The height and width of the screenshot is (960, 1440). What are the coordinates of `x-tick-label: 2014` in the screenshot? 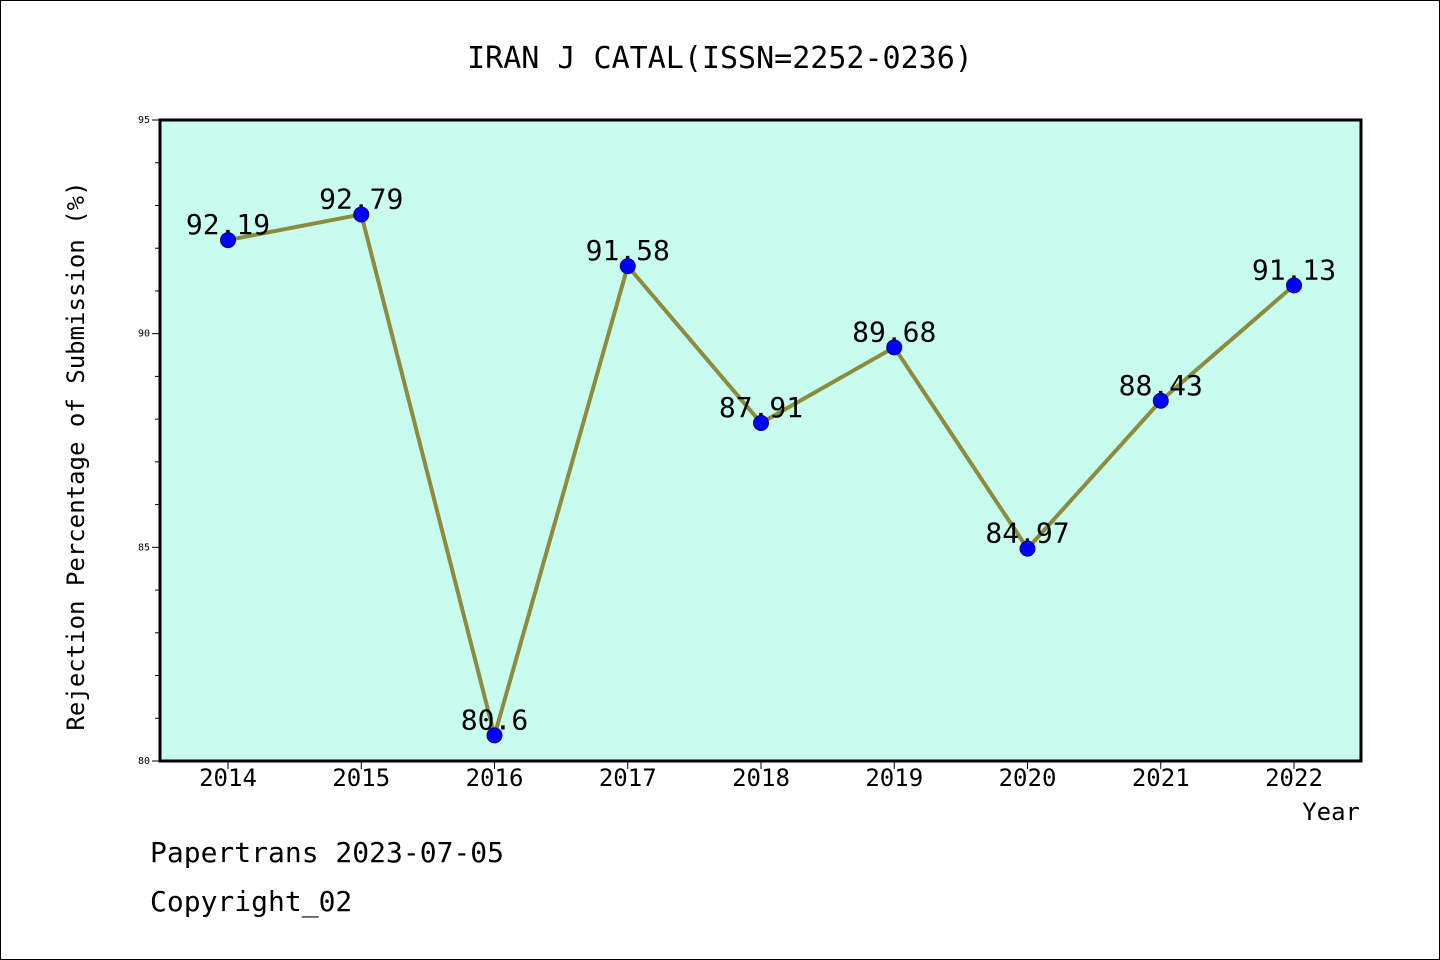 It's located at (228, 778).